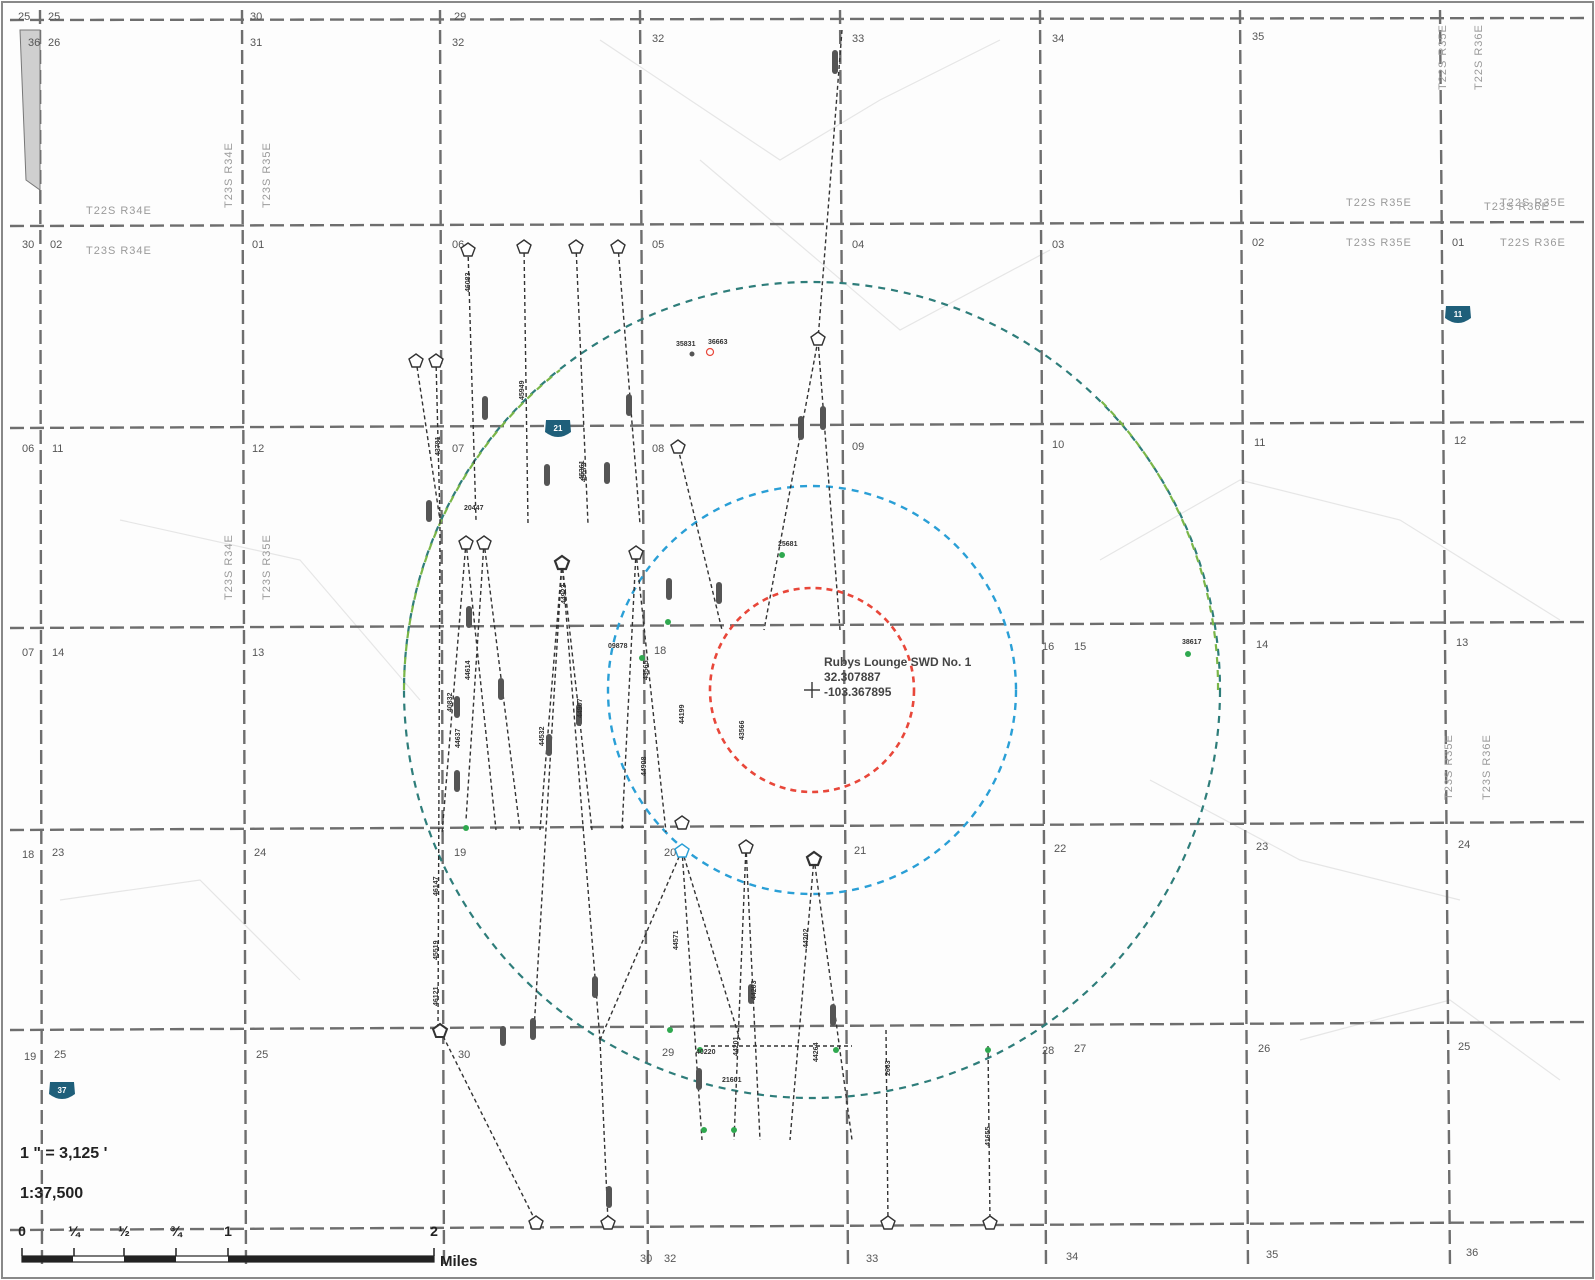 Image resolution: width=1595 pixels, height=1280 pixels. What do you see at coordinates (686, 344) in the screenshot?
I see `well-label: 35831` at bounding box center [686, 344].